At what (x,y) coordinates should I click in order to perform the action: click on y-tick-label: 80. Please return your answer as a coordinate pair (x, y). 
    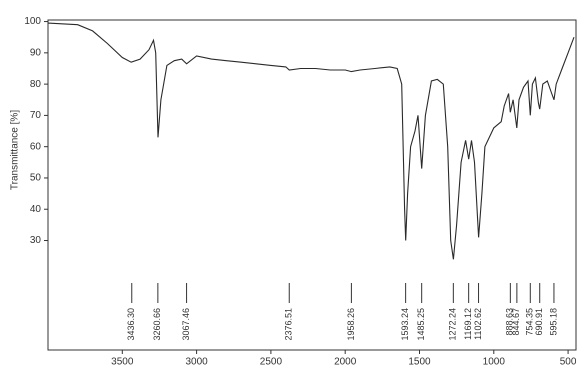
    Looking at the image, I should click on (36, 84).